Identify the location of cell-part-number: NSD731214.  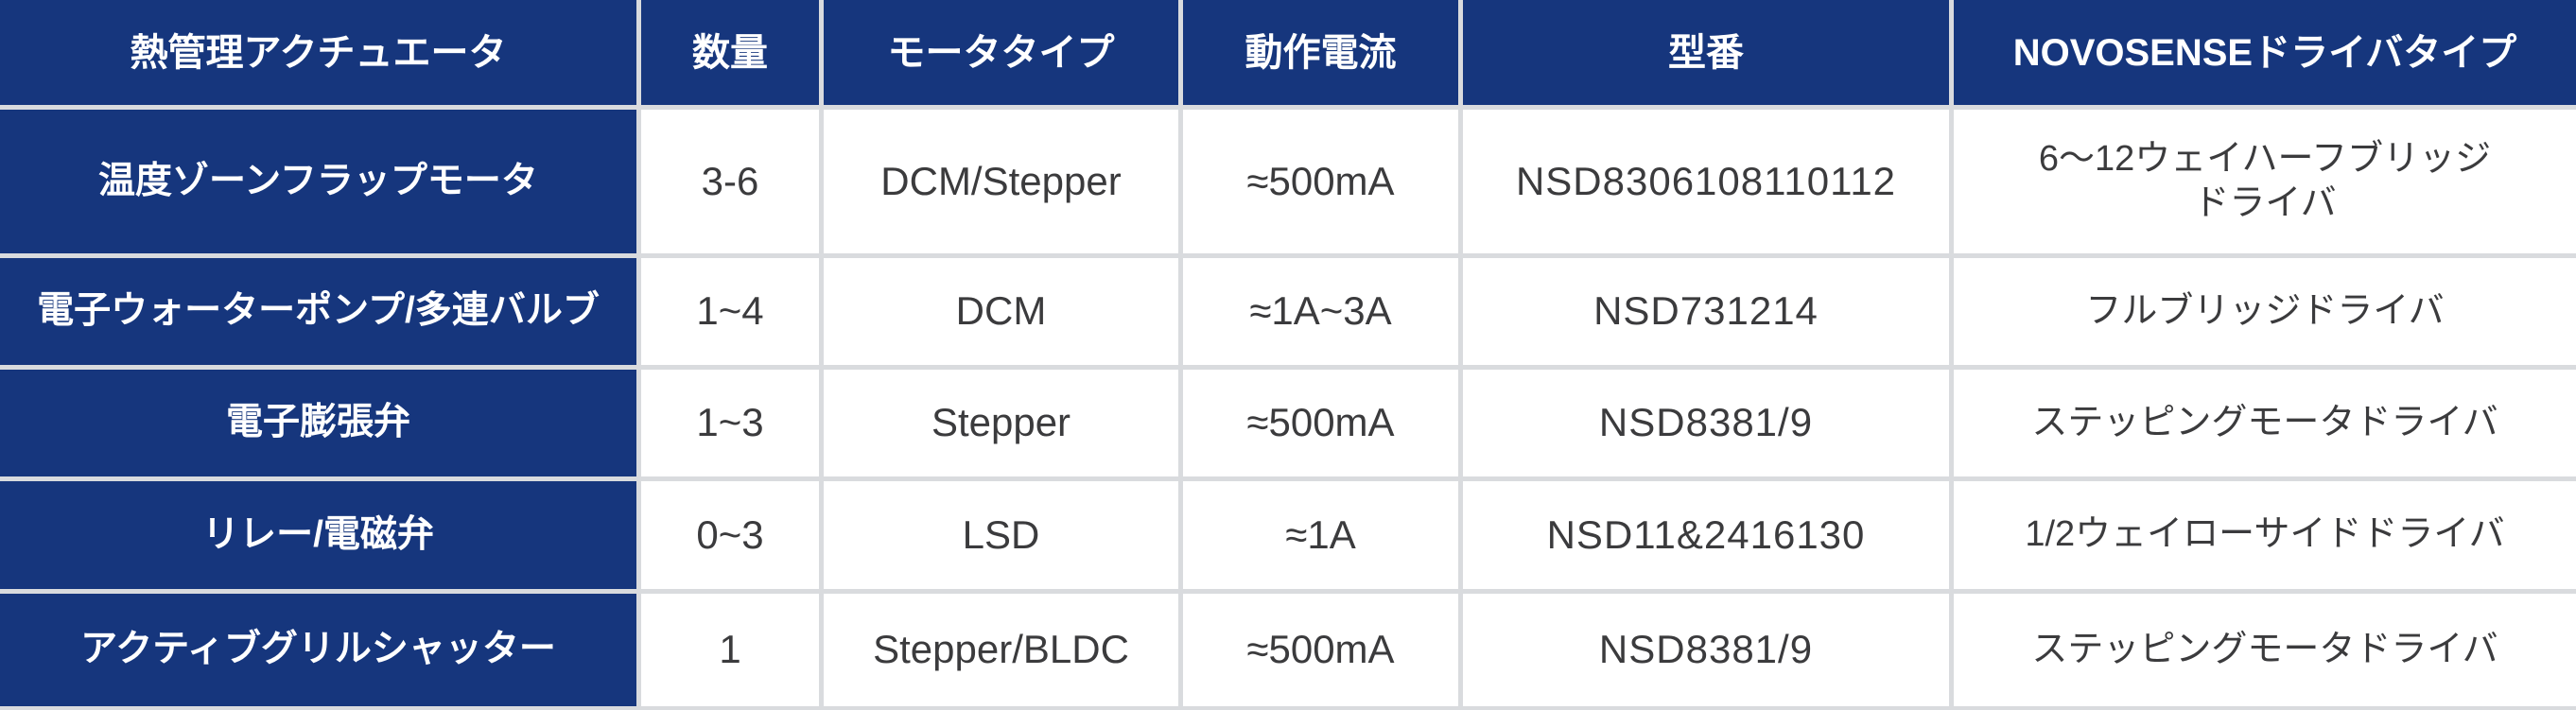
(1706, 311).